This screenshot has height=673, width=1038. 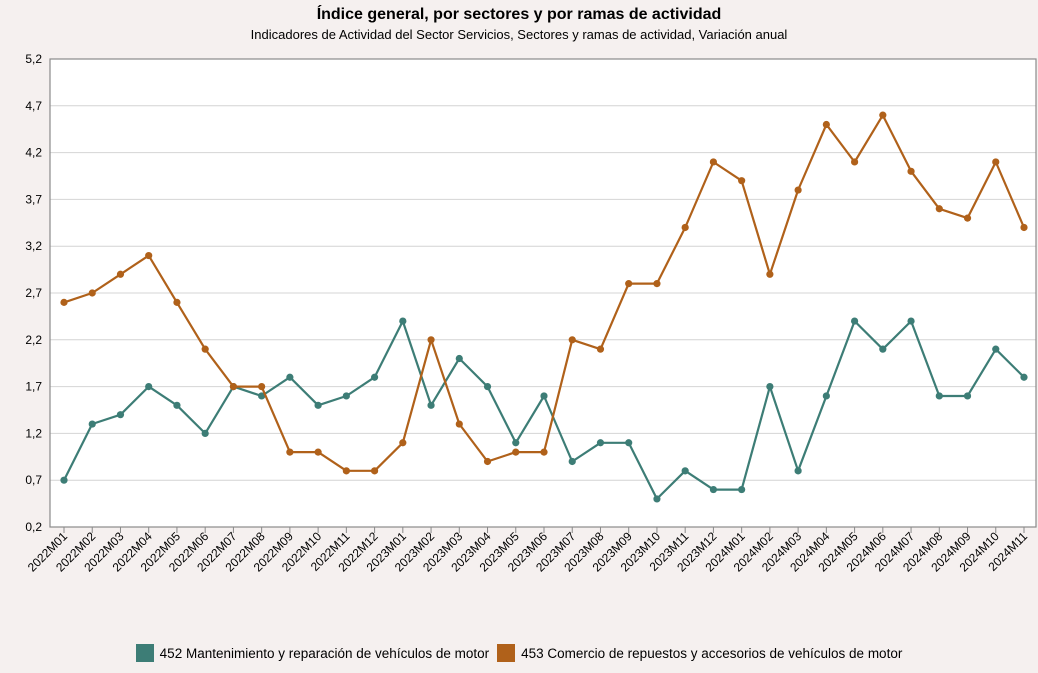 I want to click on y-tick-label: 4,2, so click(x=33, y=153).